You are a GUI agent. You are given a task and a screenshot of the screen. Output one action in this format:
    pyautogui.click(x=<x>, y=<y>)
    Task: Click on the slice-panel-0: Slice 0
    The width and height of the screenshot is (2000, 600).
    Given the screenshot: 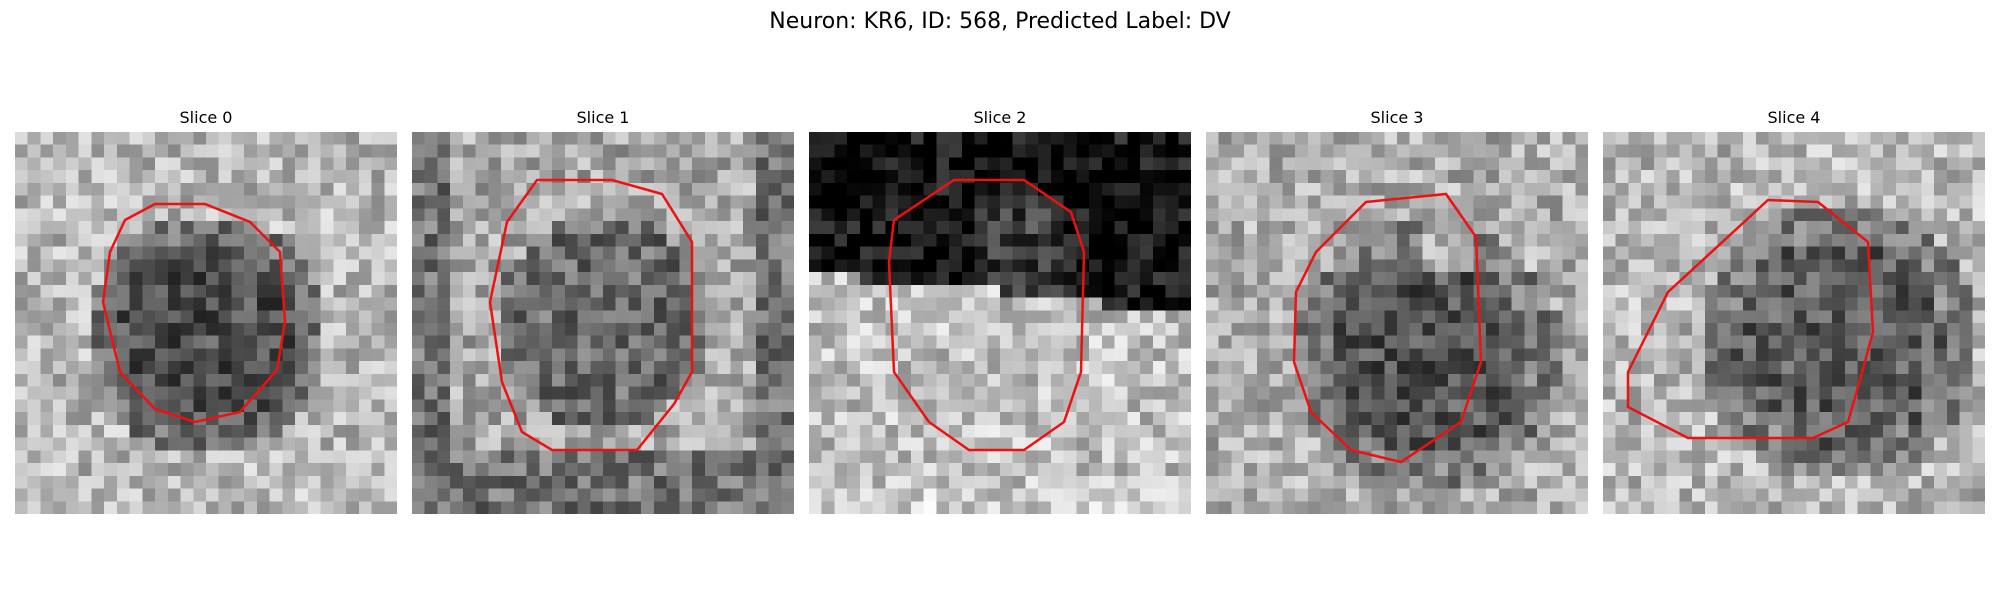 What is the action you would take?
    pyautogui.click(x=206, y=311)
    